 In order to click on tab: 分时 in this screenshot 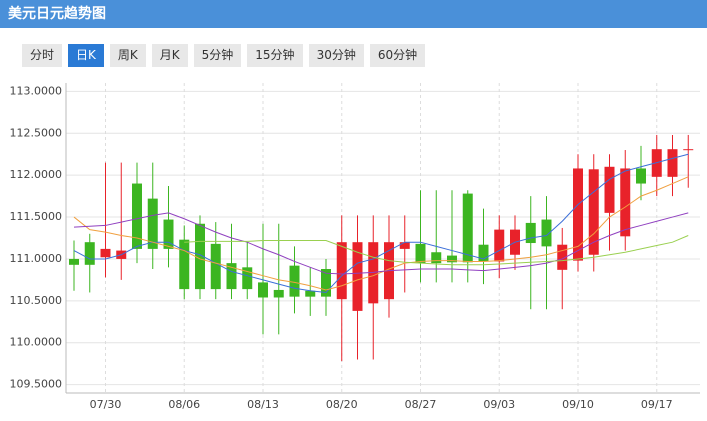, I will do `click(42, 55)`.